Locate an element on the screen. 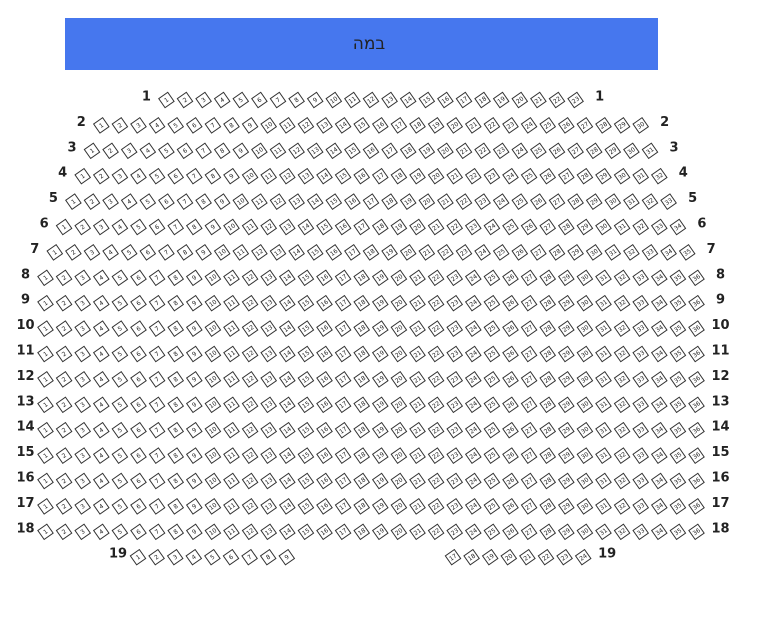  seat: 4 is located at coordinates (110, 252).